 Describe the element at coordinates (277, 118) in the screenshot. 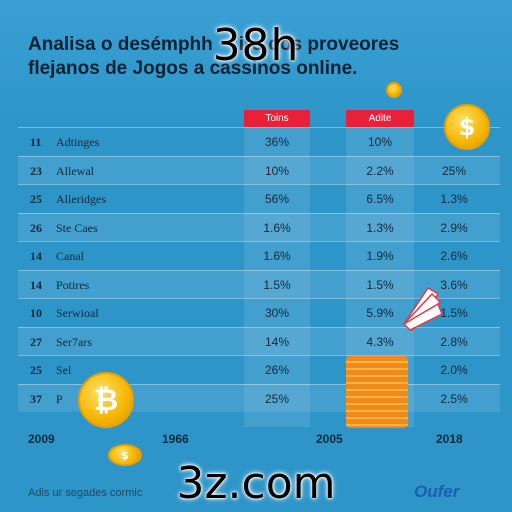

I see `column-header-1: Toins` at that location.